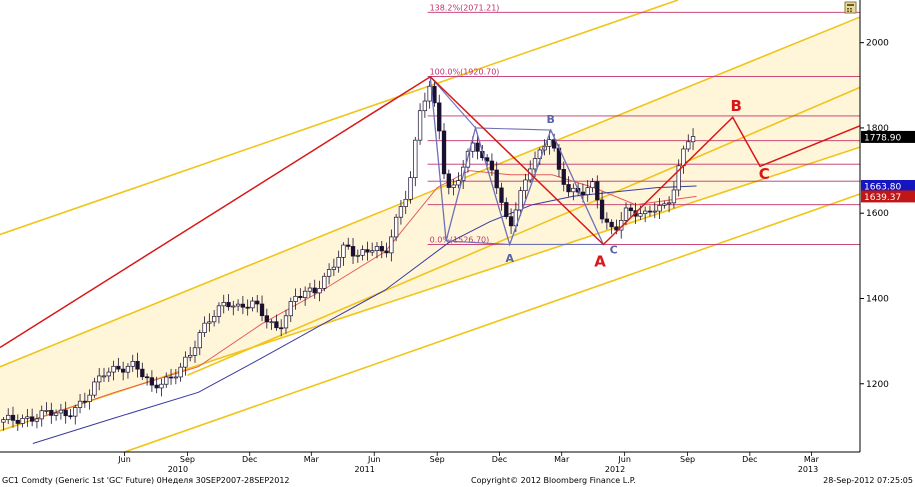  What do you see at coordinates (553, 480) in the screenshot?
I see `footer-center: Copyright© 2012 Bloomberg Finance L.P.` at bounding box center [553, 480].